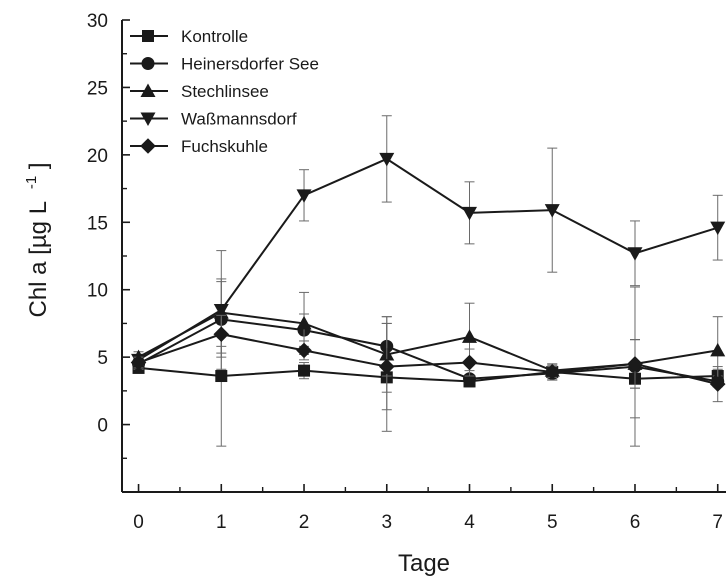 The width and height of the screenshot is (726, 581). What do you see at coordinates (428, 374) in the screenshot?
I see `series-line-square` at bounding box center [428, 374].